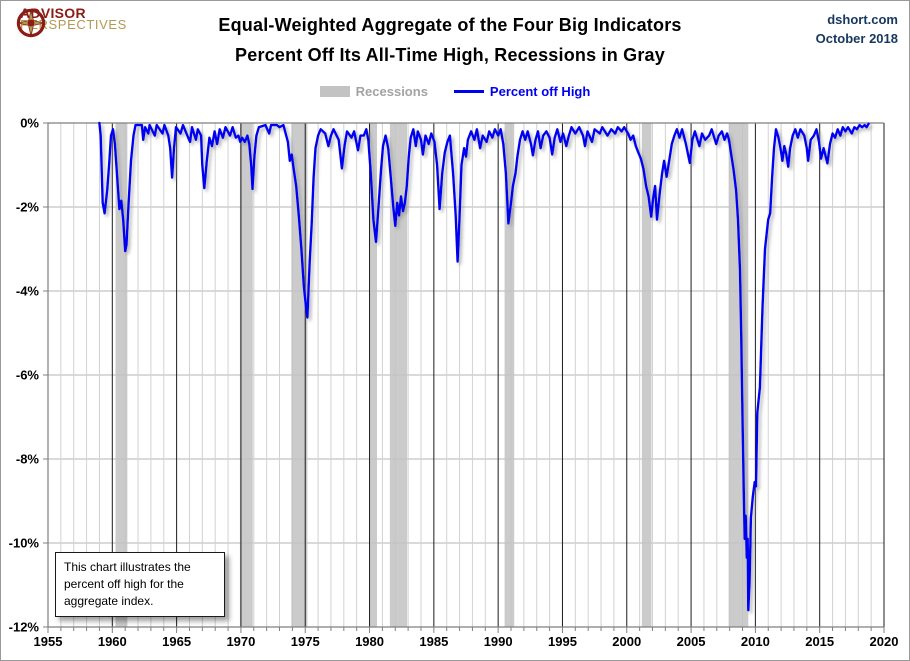  I want to click on x-tick-label: 1980, so click(369, 641).